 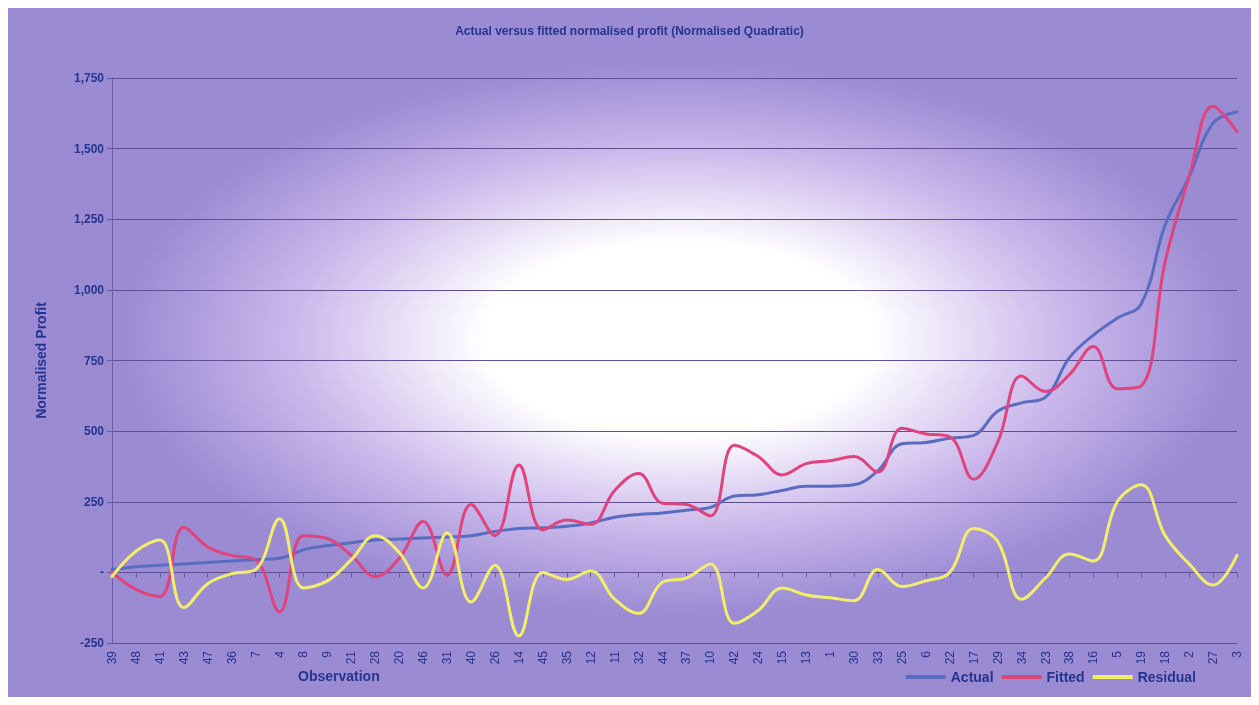 I want to click on x-tick-label: 6, so click(x=925, y=654).